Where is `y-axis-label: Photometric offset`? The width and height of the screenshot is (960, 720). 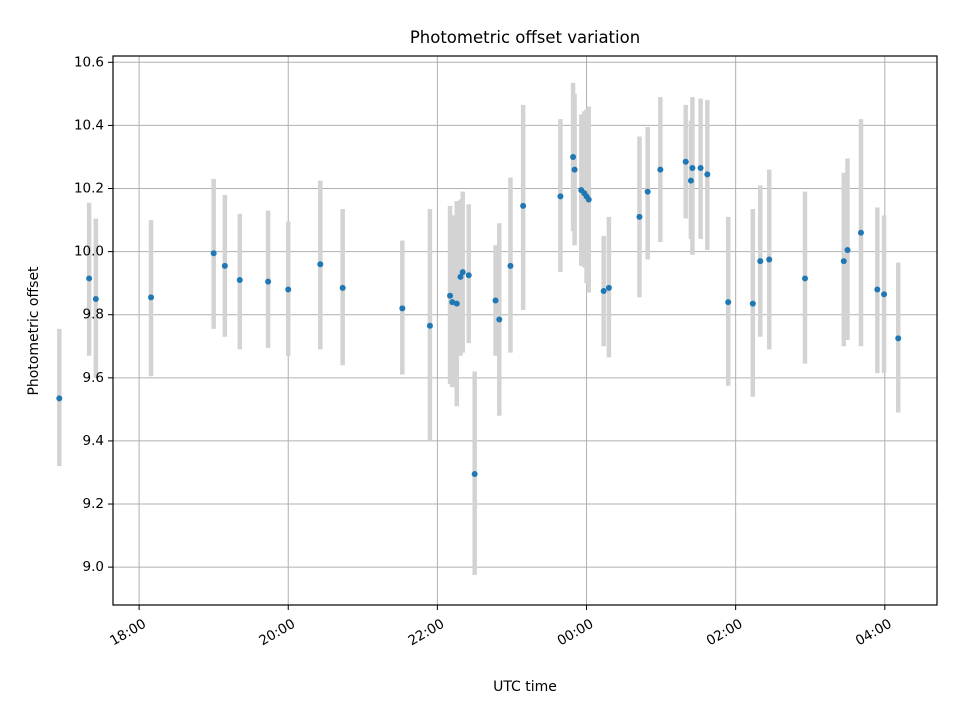
y-axis-label: Photometric offset is located at coordinates (34, 331).